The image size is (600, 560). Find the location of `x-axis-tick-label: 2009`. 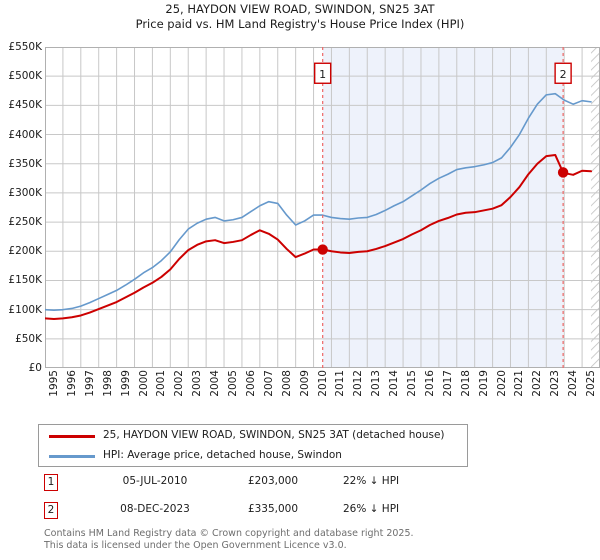

x-axis-tick-label: 2009 is located at coordinates (304, 383).